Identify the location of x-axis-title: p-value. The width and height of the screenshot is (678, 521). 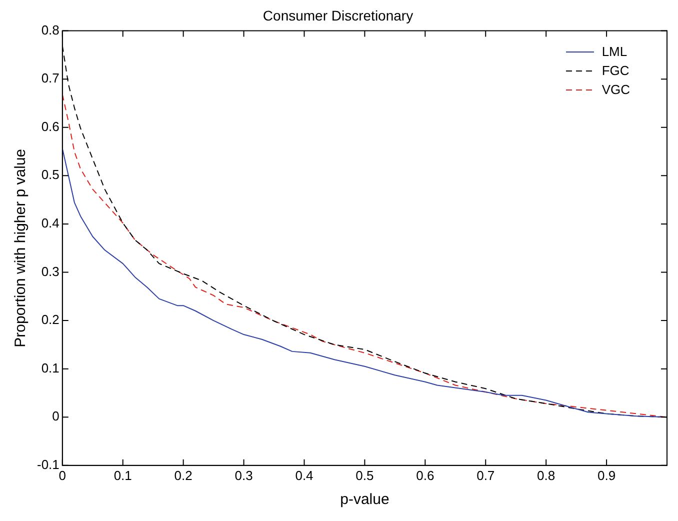
(365, 499).